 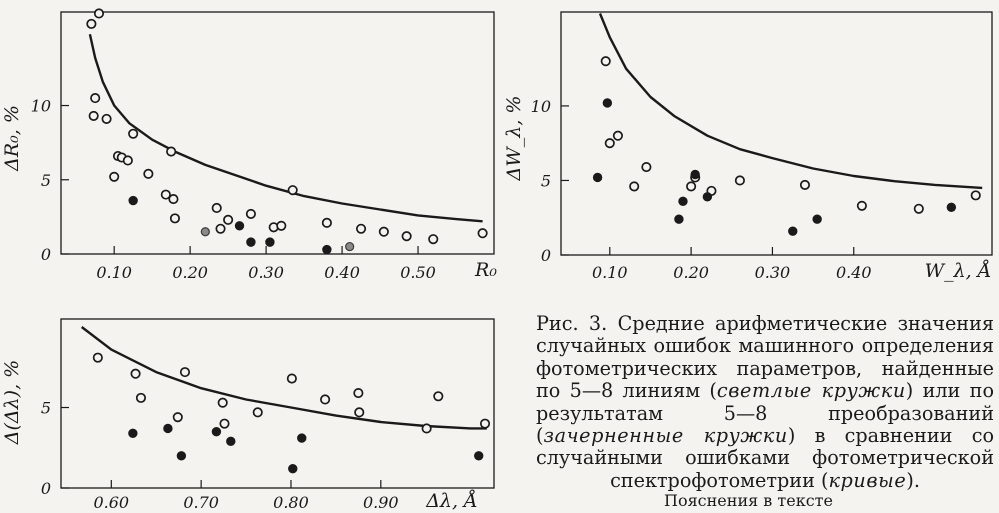 What do you see at coordinates (485, 270) in the screenshot?
I see `r0-x-axis-label: R₀` at bounding box center [485, 270].